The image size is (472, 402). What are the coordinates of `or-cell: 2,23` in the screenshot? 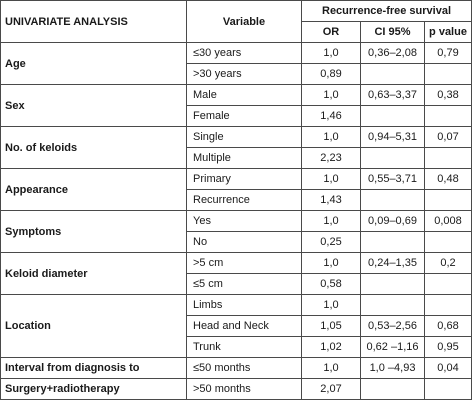 It's located at (331, 158).